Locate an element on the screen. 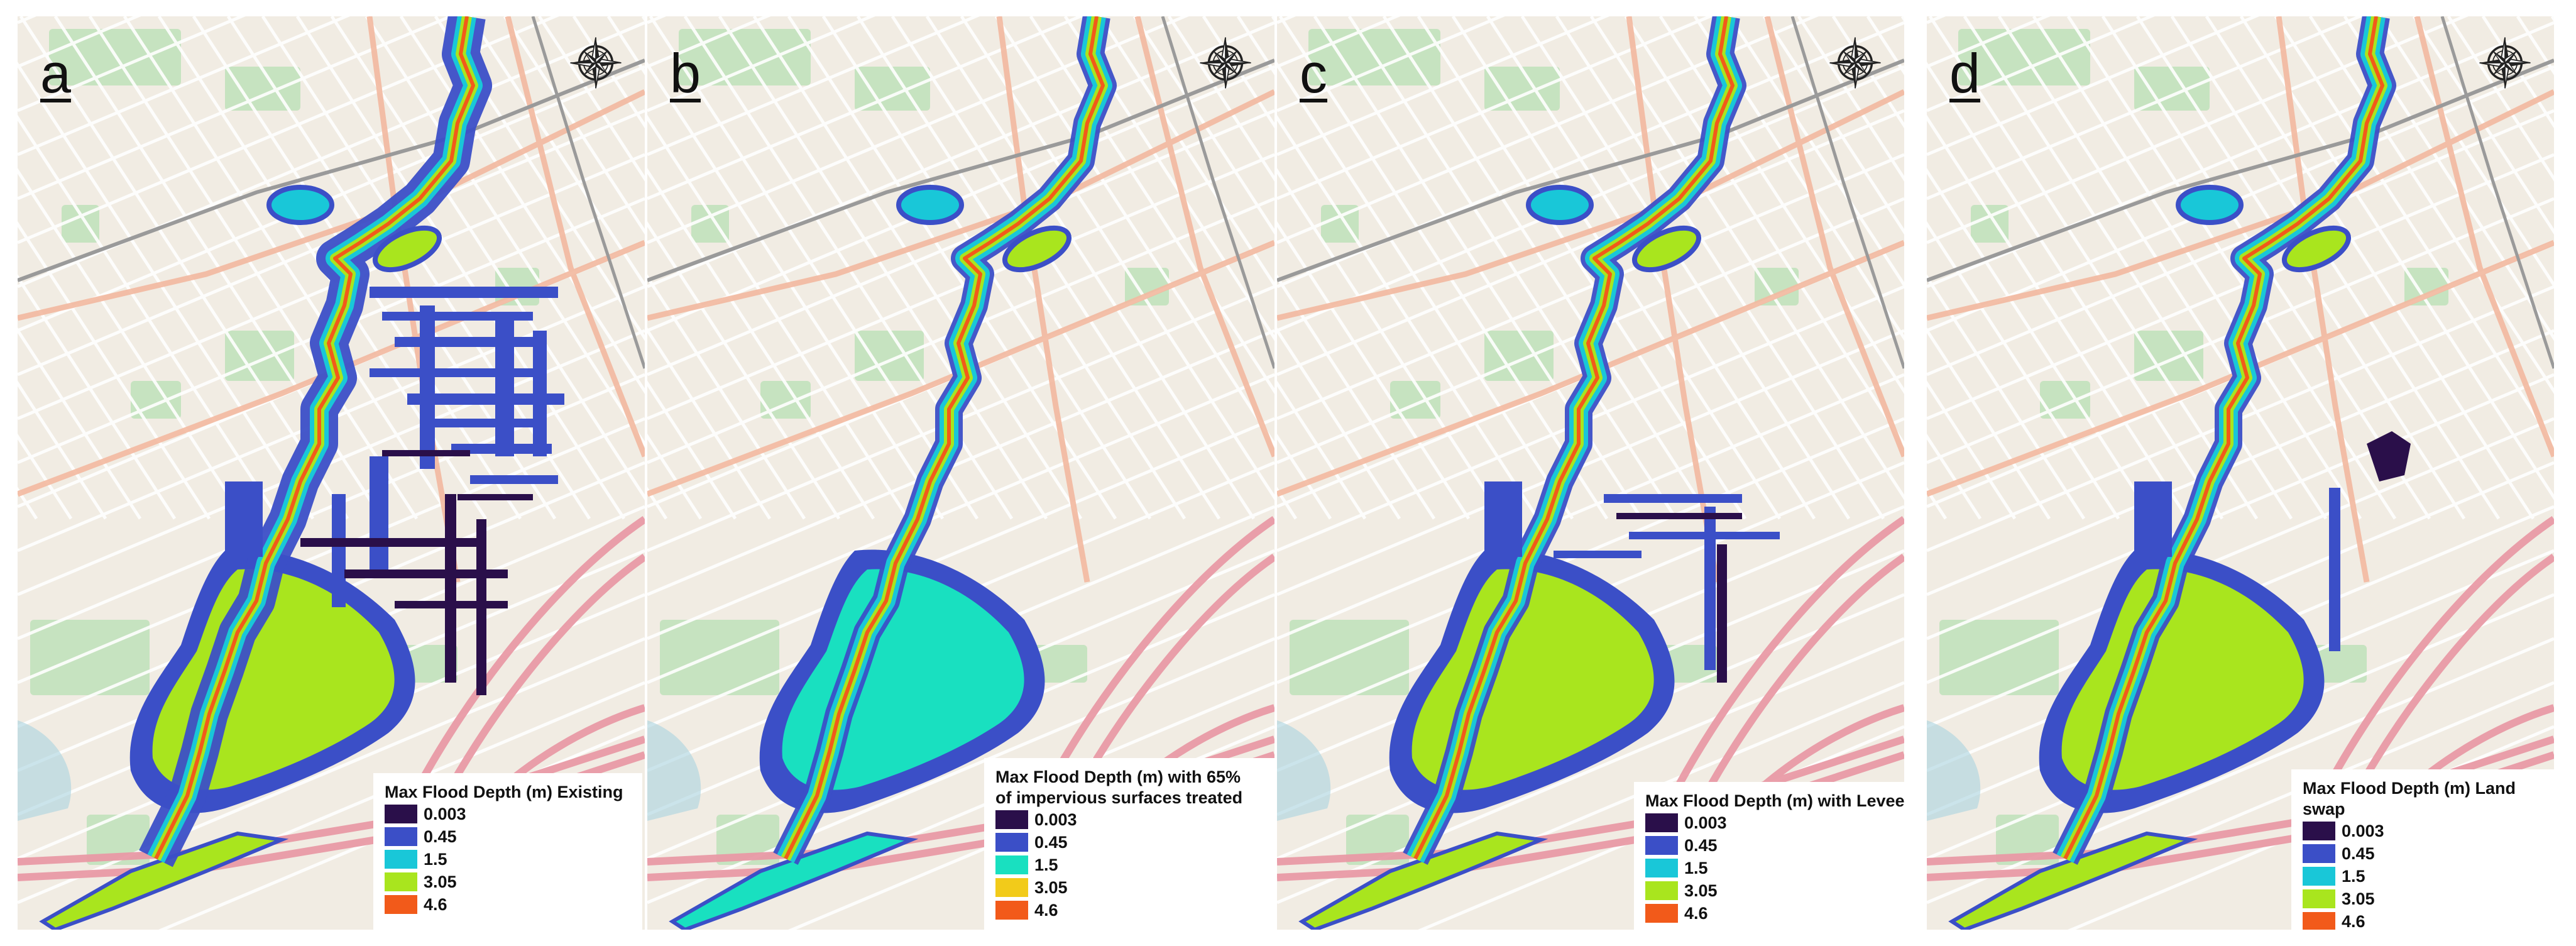  panel-label-c: c is located at coordinates (1313, 73).